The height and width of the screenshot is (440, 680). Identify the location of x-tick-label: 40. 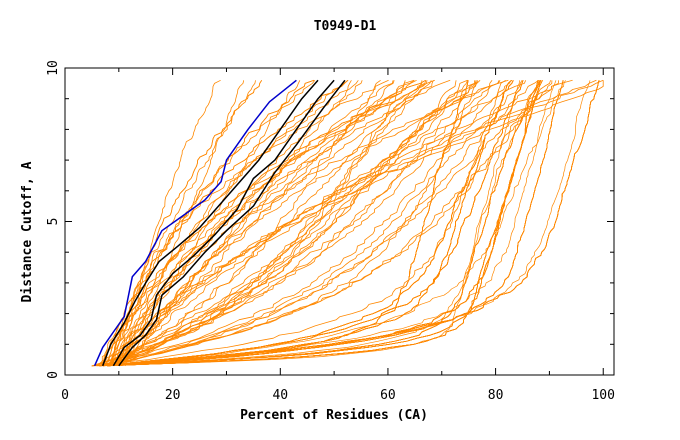
(280, 395).